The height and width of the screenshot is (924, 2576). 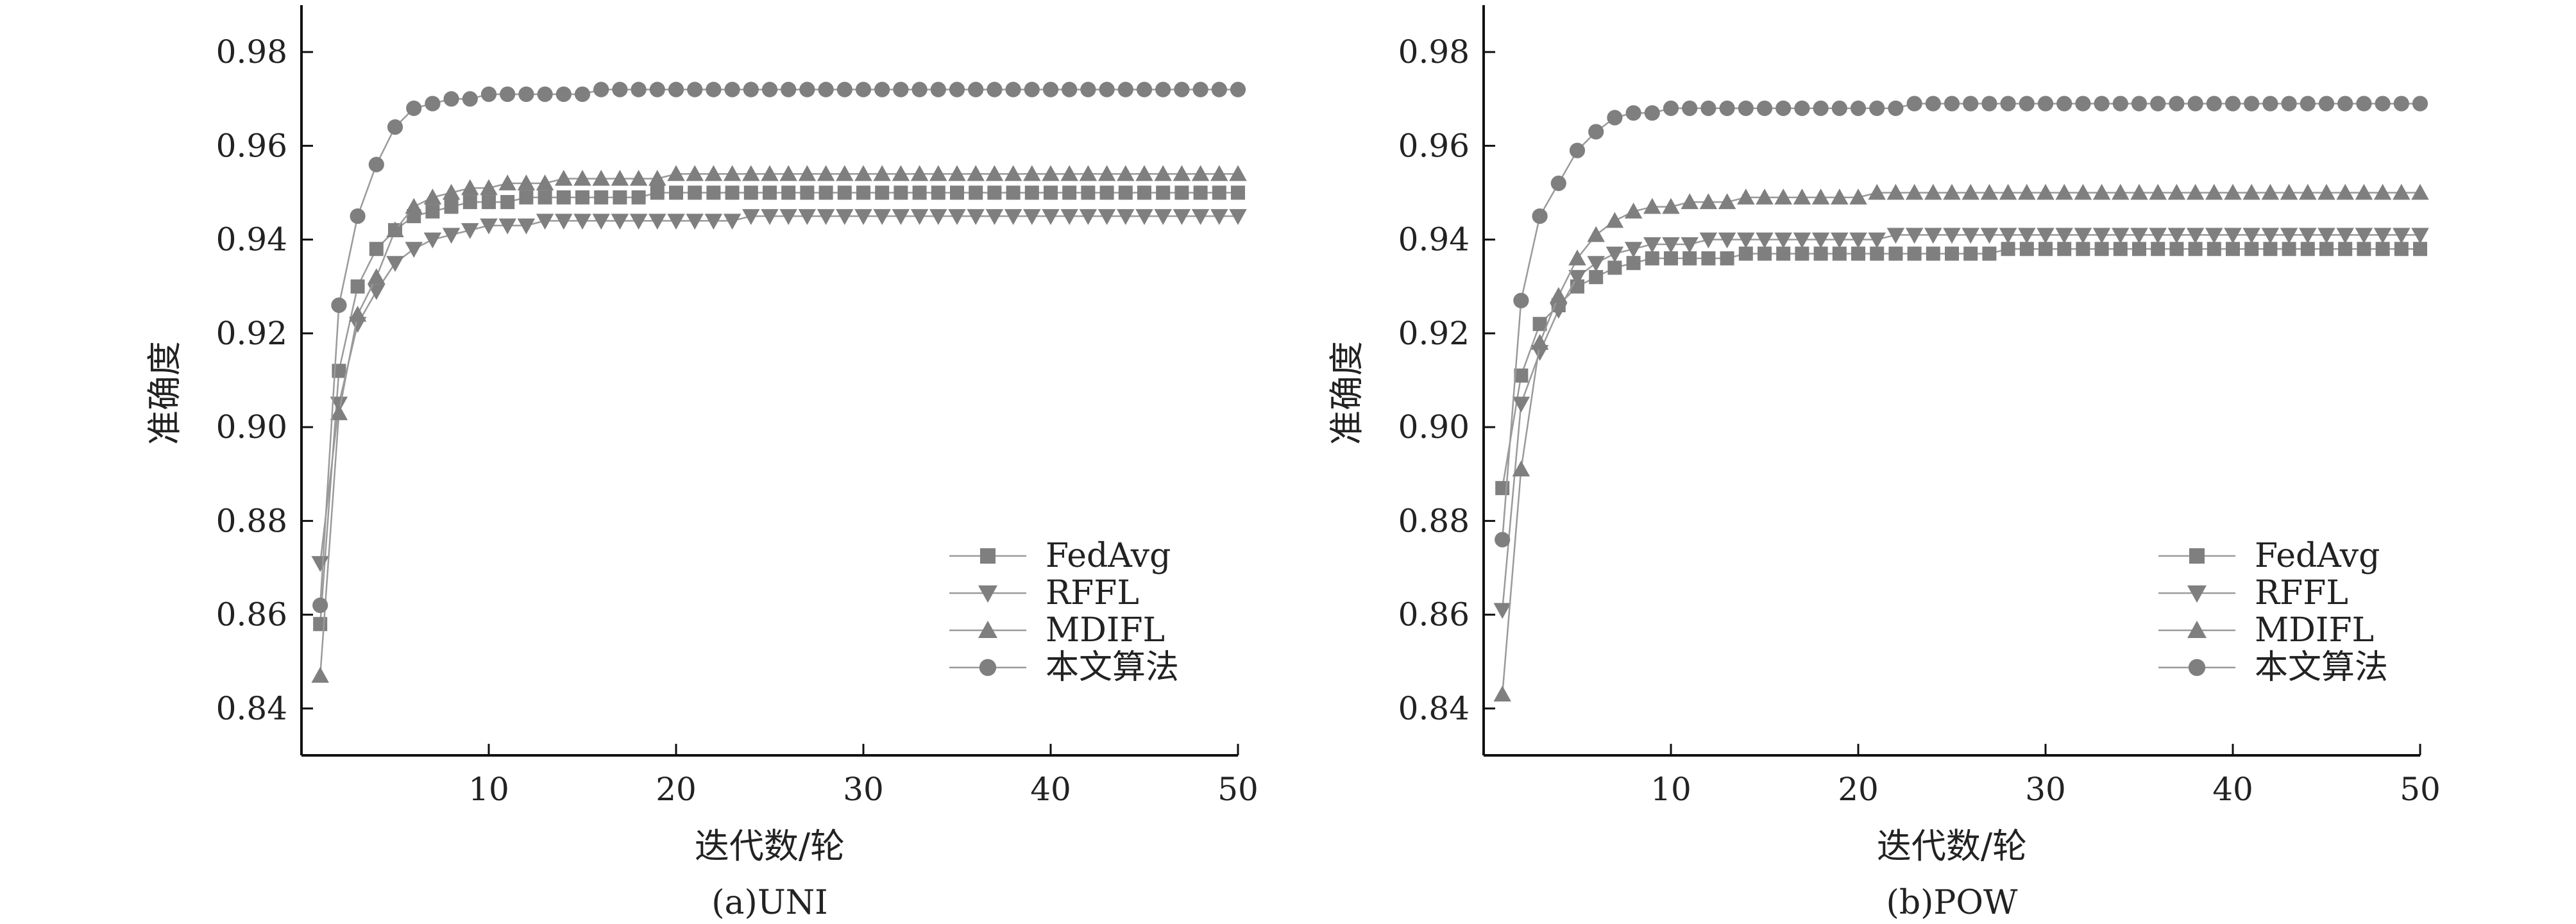 What do you see at coordinates (251, 239) in the screenshot?
I see `y-tick-label: 0.94` at bounding box center [251, 239].